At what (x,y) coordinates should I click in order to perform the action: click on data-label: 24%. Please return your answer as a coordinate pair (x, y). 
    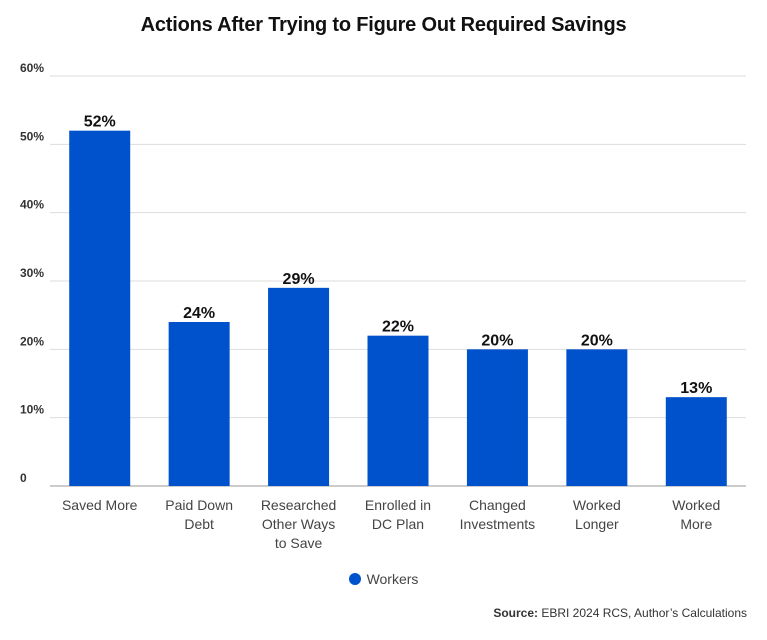
    Looking at the image, I should click on (199, 313).